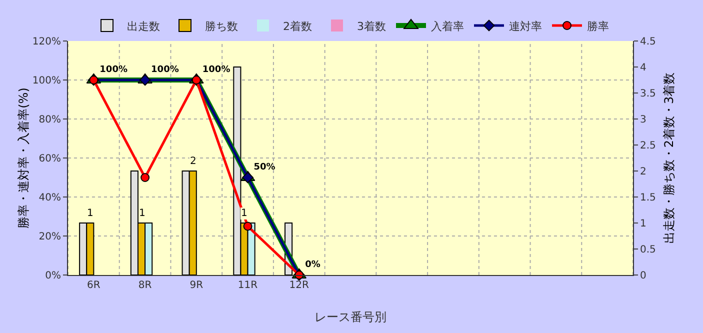 The width and height of the screenshot is (703, 333). Describe the element at coordinates (312, 265) in the screenshot. I see `data-label: 0%` at that location.